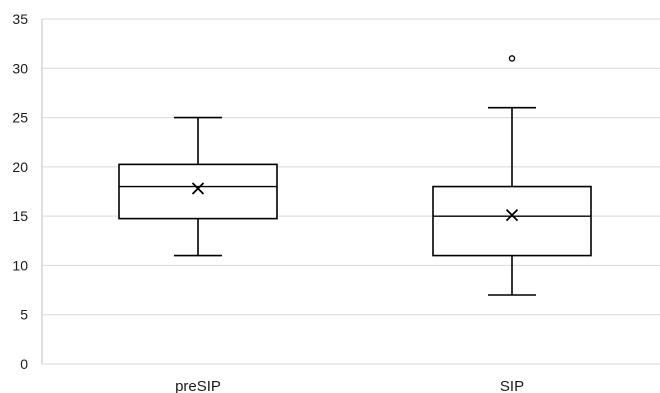 This screenshot has width=660, height=393. I want to click on y-tick-label: 5, so click(24, 315).